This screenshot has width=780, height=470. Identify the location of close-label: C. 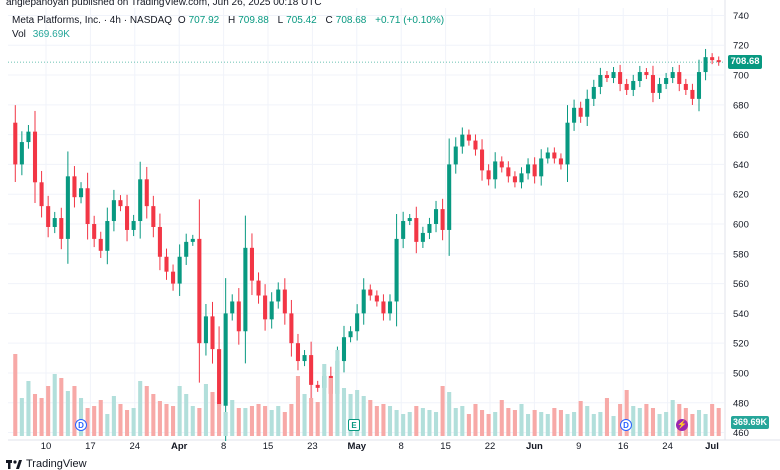
(329, 20).